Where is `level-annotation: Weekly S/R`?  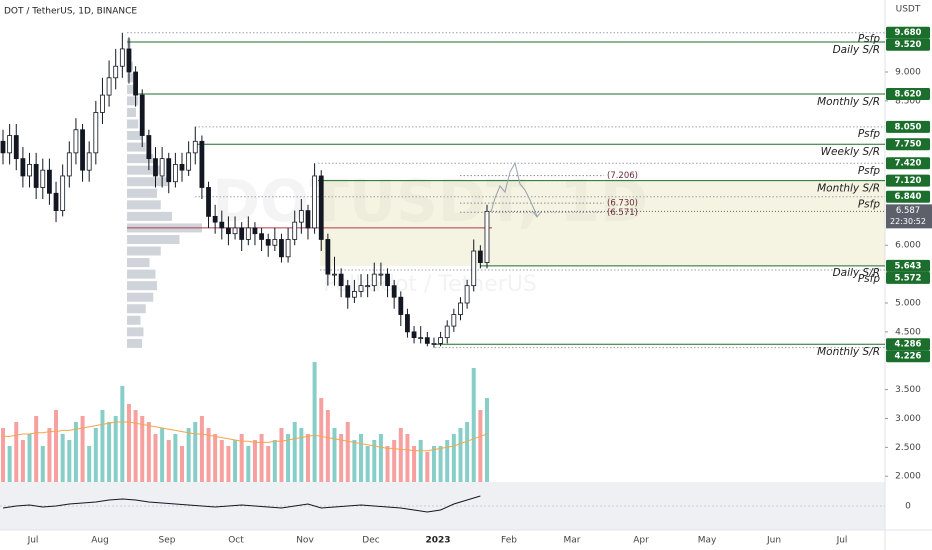 level-annotation: Weekly S/R is located at coordinates (850, 152).